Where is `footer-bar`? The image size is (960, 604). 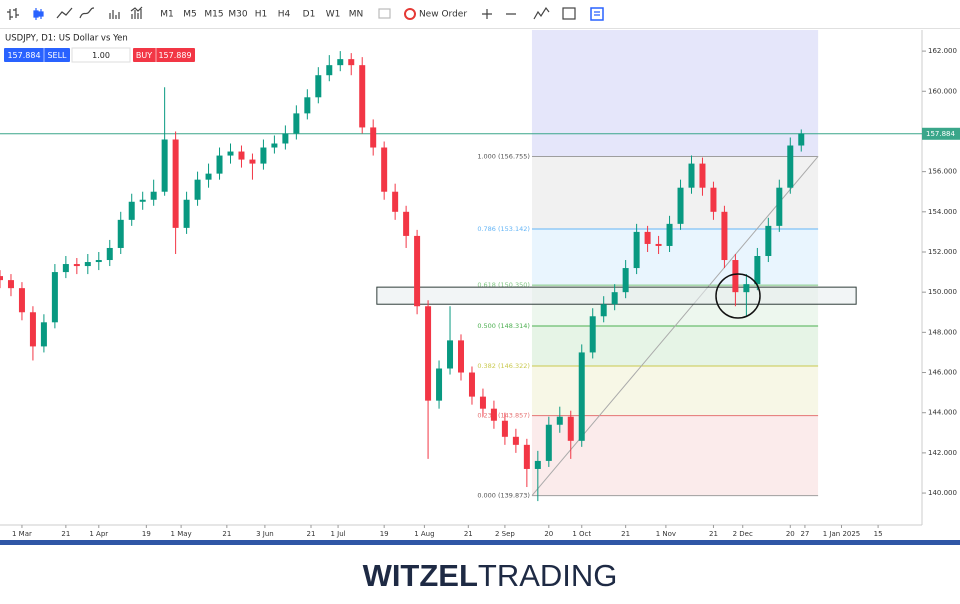
footer-bar is located at coordinates (480, 542).